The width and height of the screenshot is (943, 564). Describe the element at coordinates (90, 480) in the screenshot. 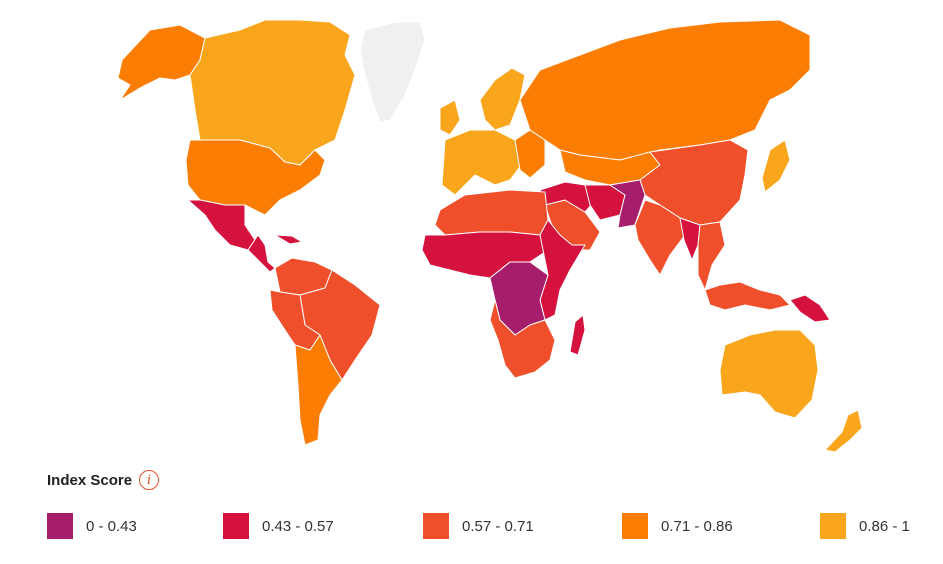

I see `legend-title: Index Score` at that location.